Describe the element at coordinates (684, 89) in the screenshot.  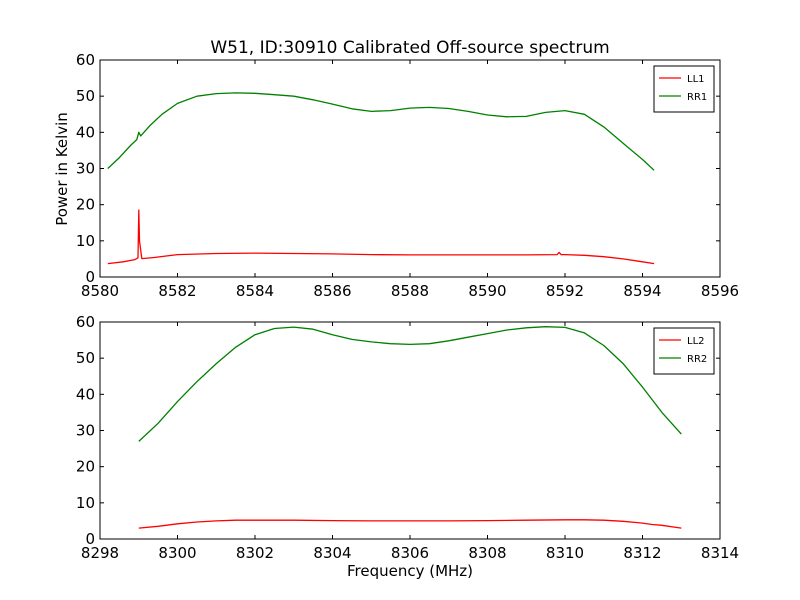
I see `top-legend-box` at that location.